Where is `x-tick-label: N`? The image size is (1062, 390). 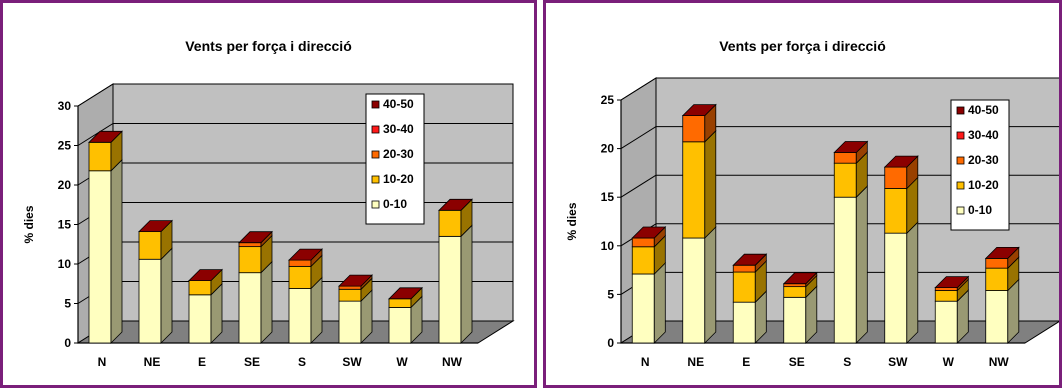
x-tick-label: N is located at coordinates (102, 362).